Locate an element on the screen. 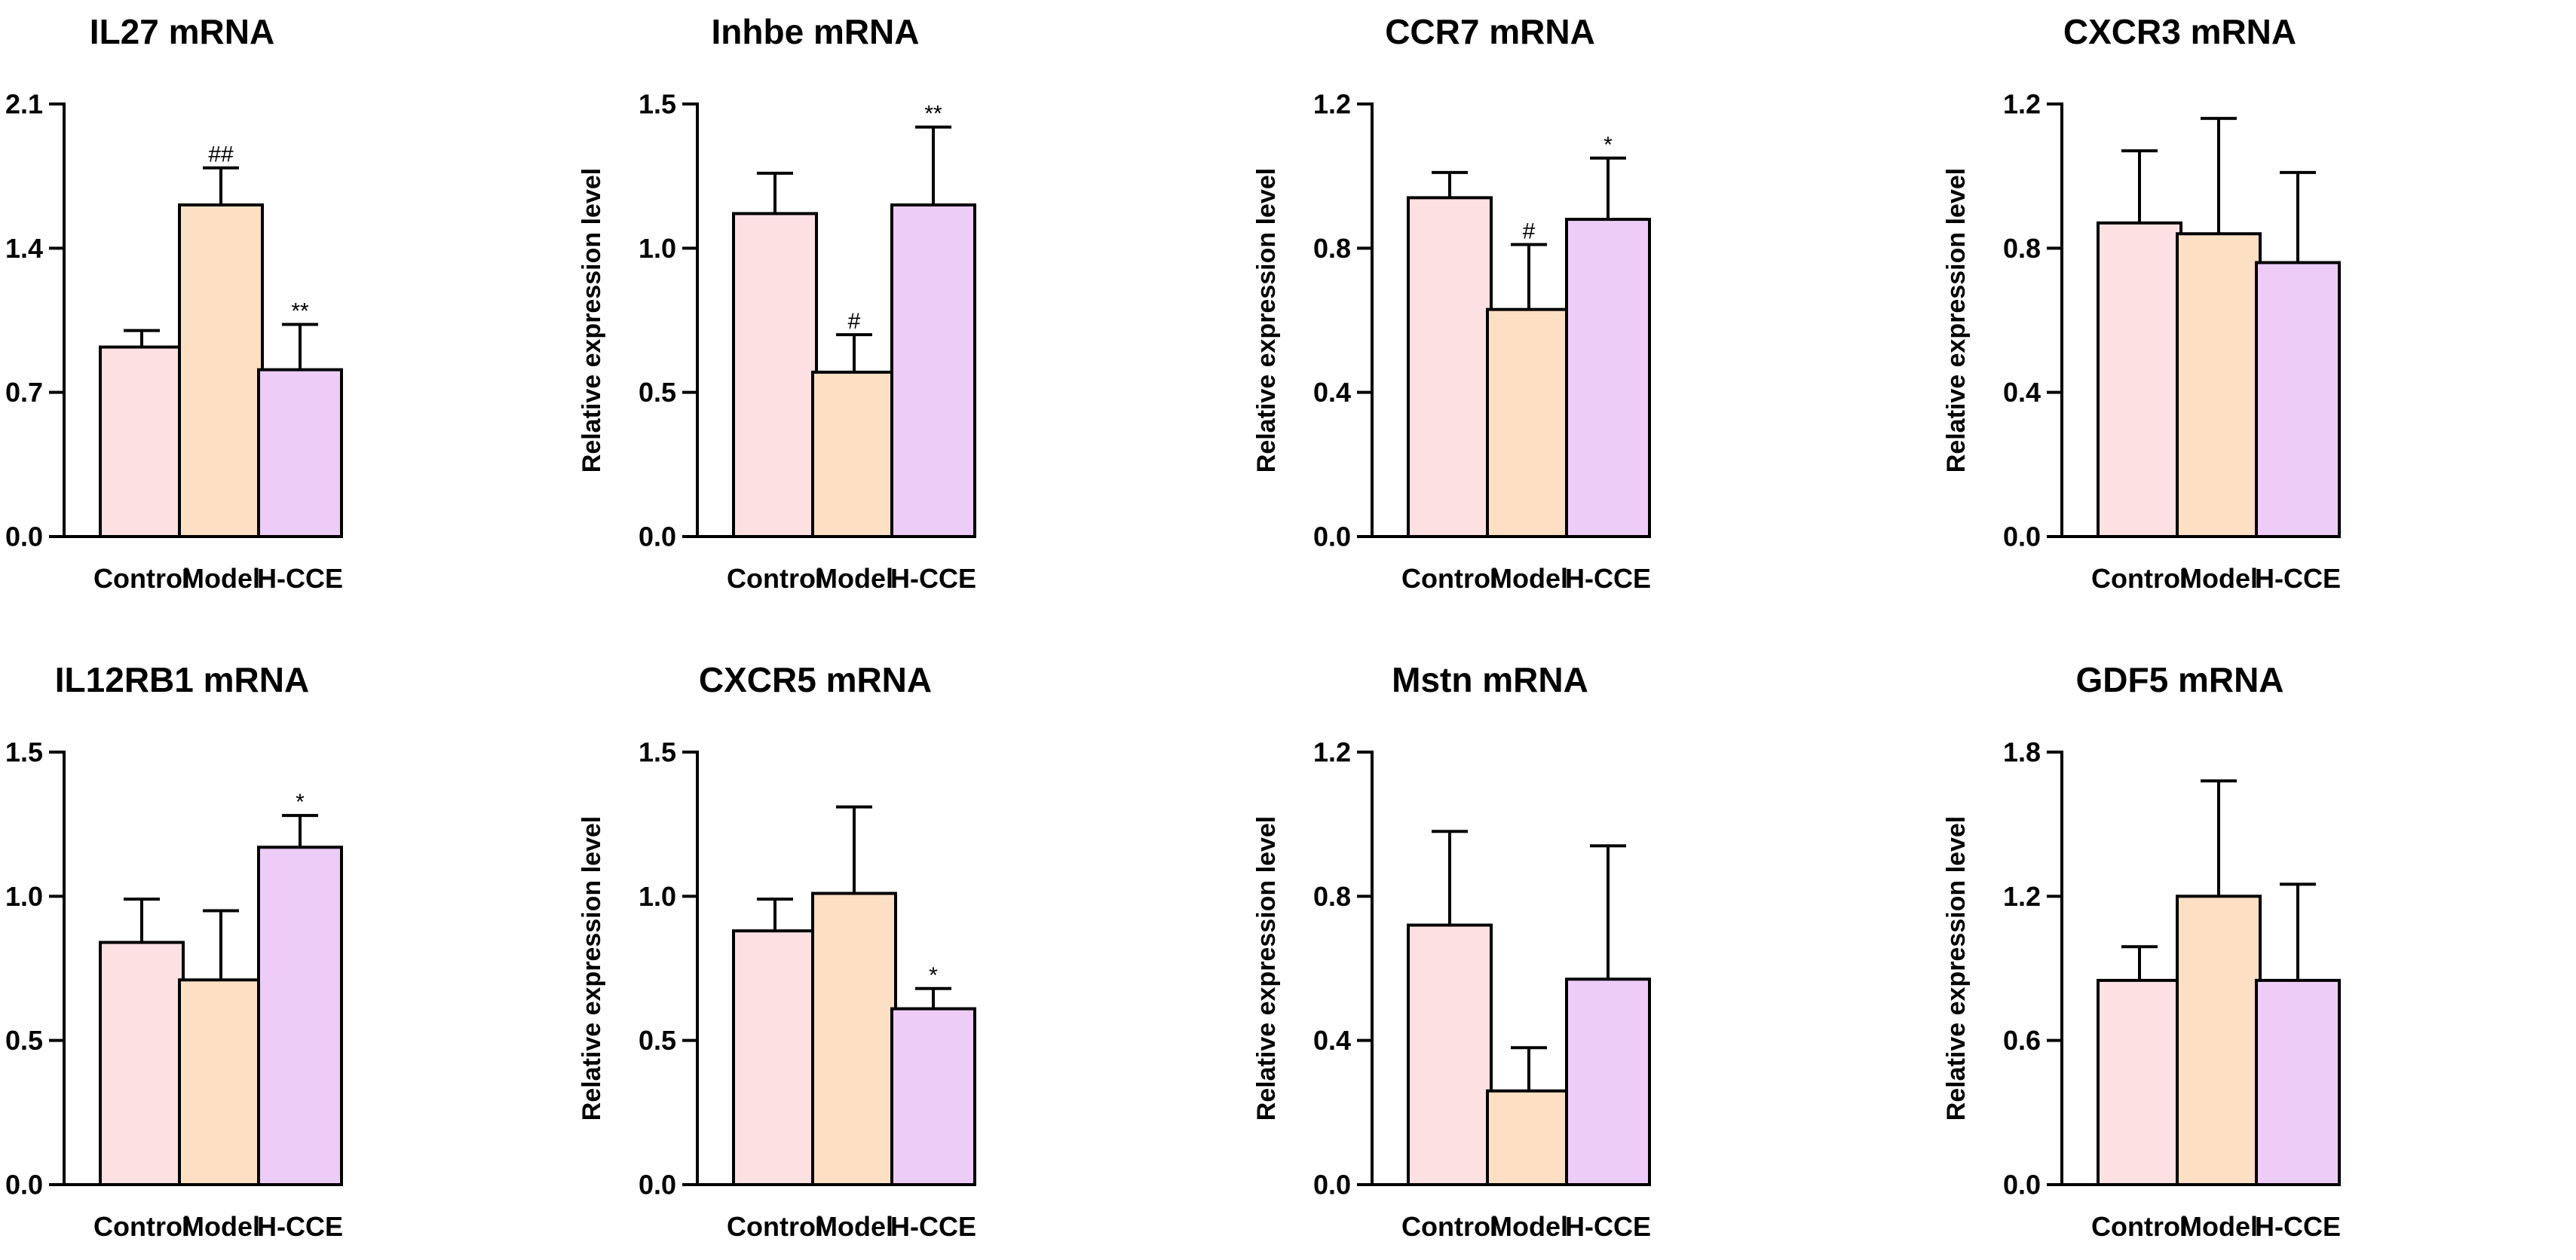  chart-title: CXCR3 mRNA is located at coordinates (2179, 31).